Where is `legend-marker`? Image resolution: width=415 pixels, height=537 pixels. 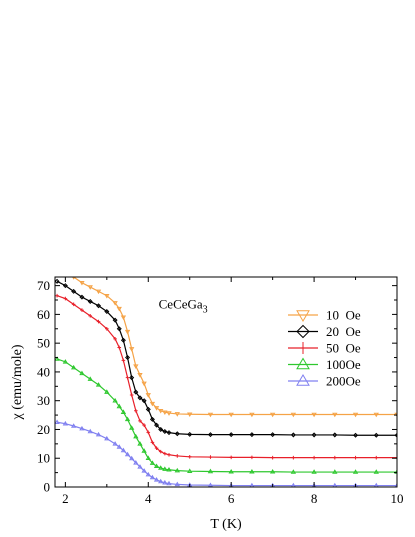 legend-marker is located at coordinates (303, 363).